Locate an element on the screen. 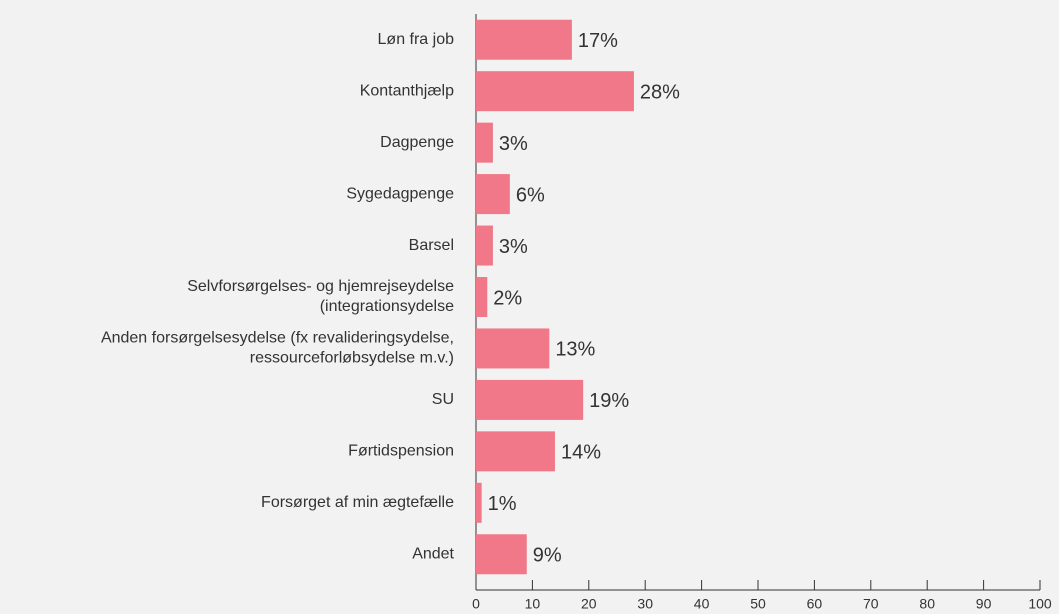 The height and width of the screenshot is (614, 1059). category-label: Barsel is located at coordinates (431, 245).